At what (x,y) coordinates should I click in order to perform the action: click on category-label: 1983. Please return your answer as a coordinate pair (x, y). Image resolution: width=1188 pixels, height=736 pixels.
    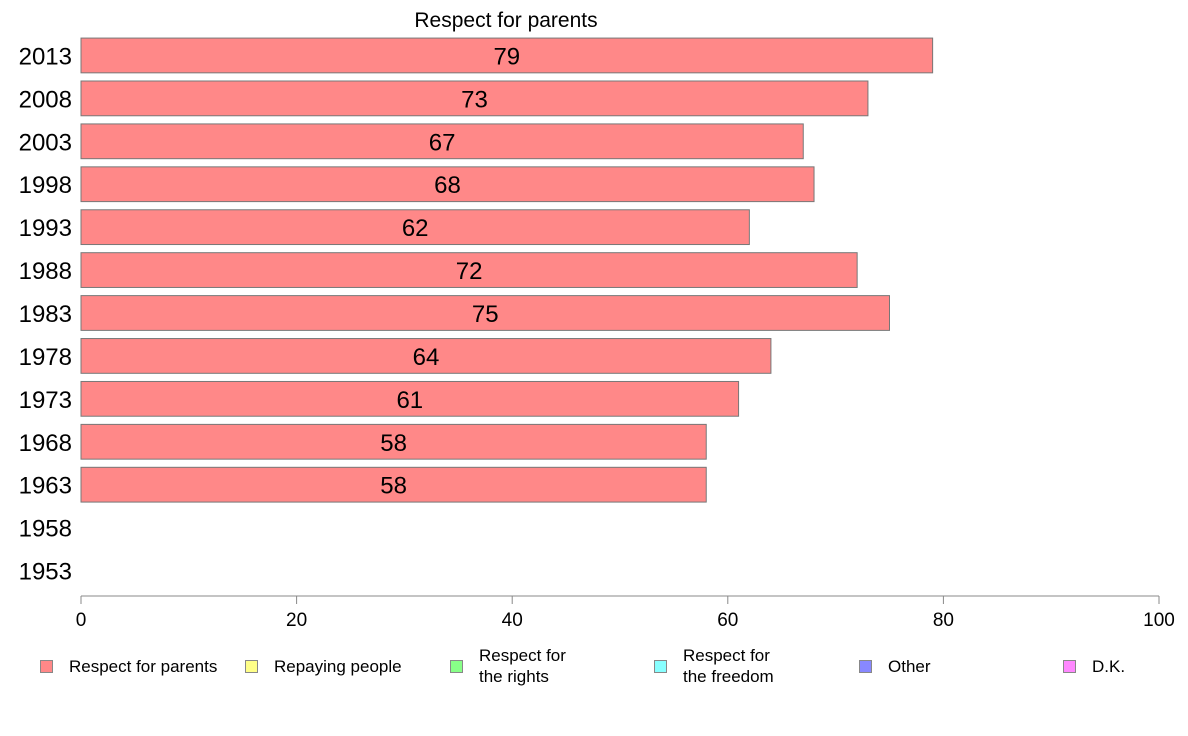
    Looking at the image, I should click on (45, 314).